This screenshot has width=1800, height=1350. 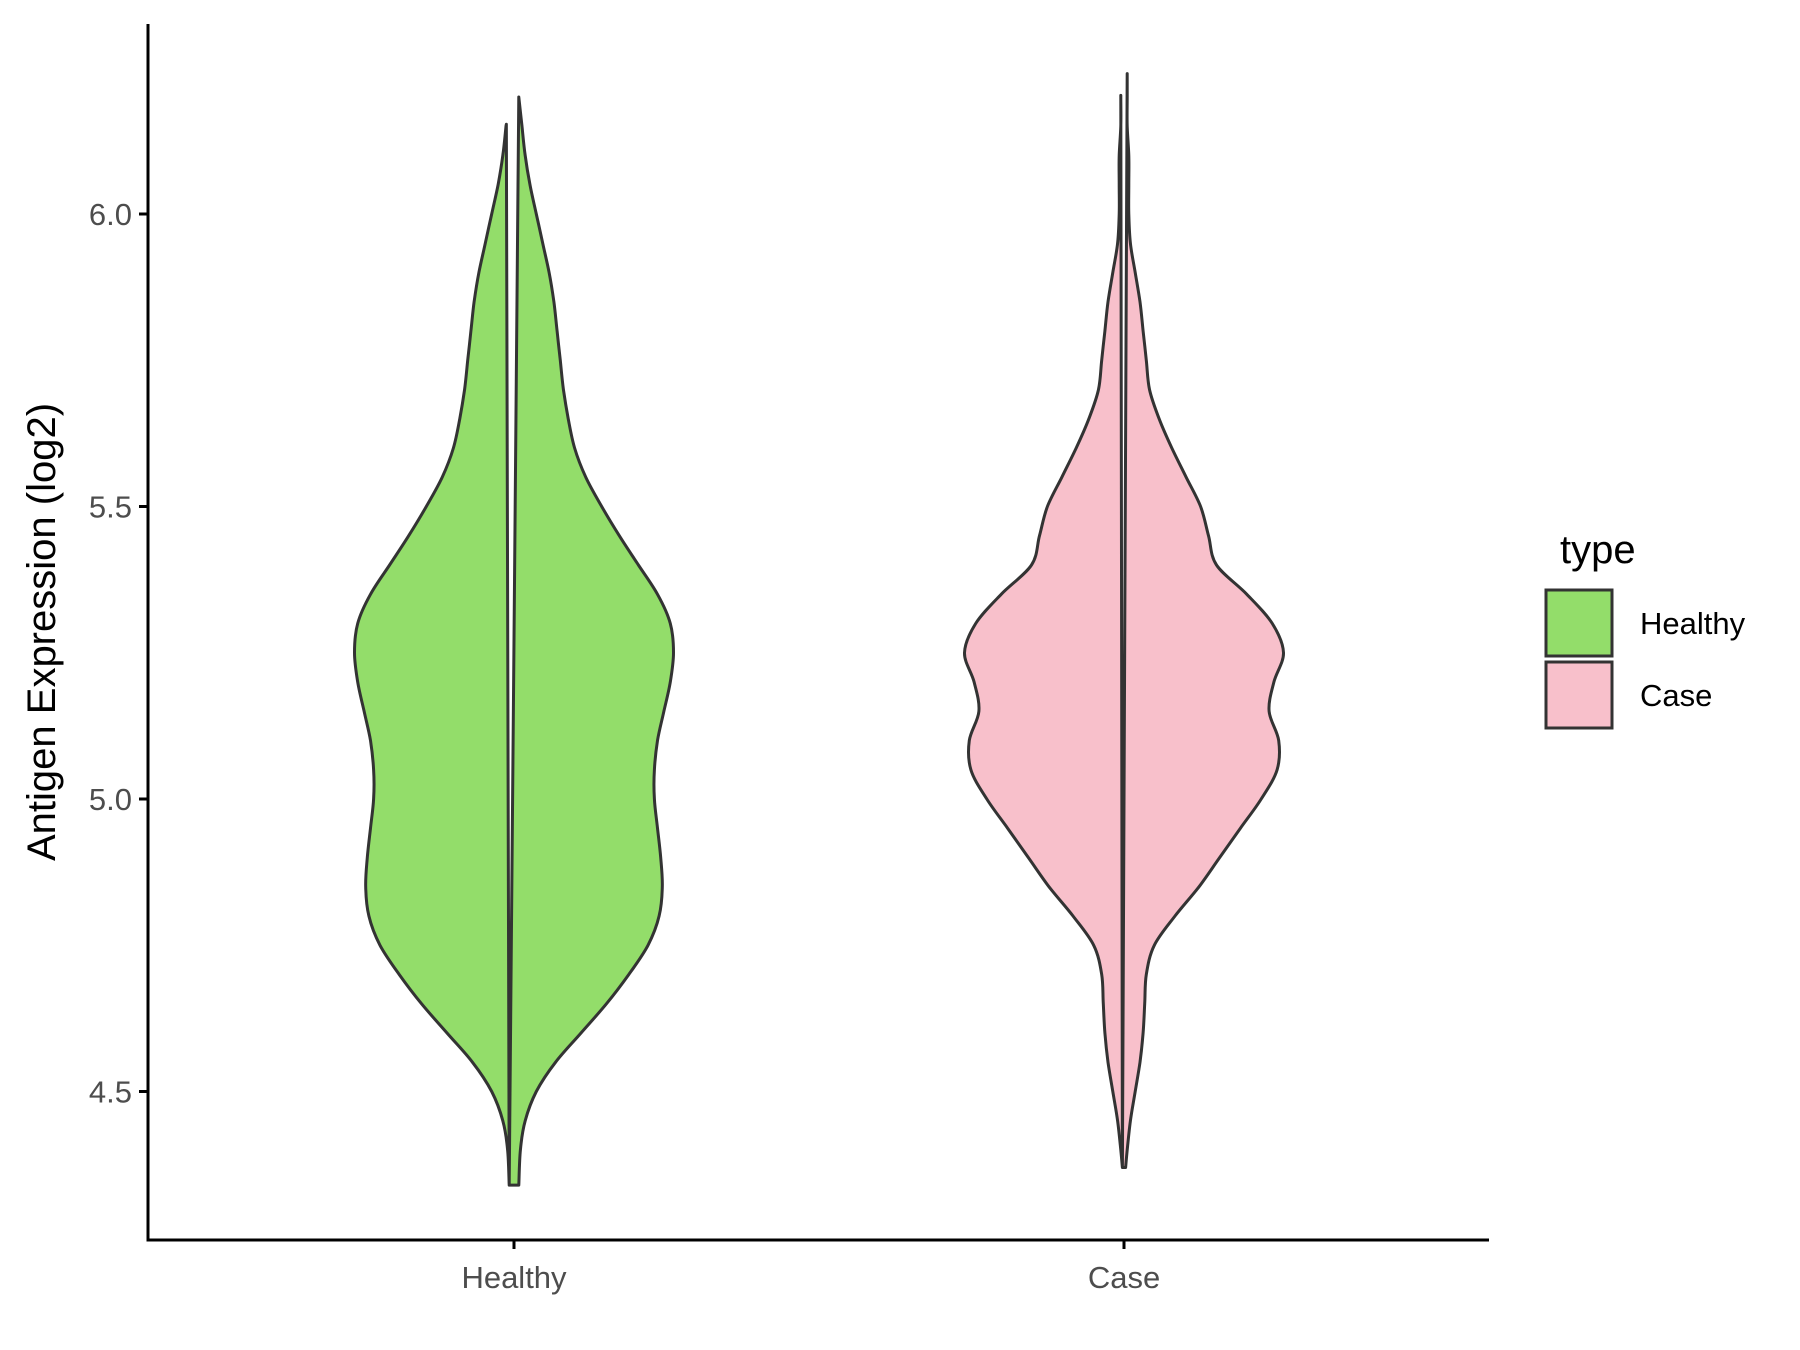 I want to click on y-ticks: 4.5 5.0 5.5 6.0, so click(x=118, y=653).